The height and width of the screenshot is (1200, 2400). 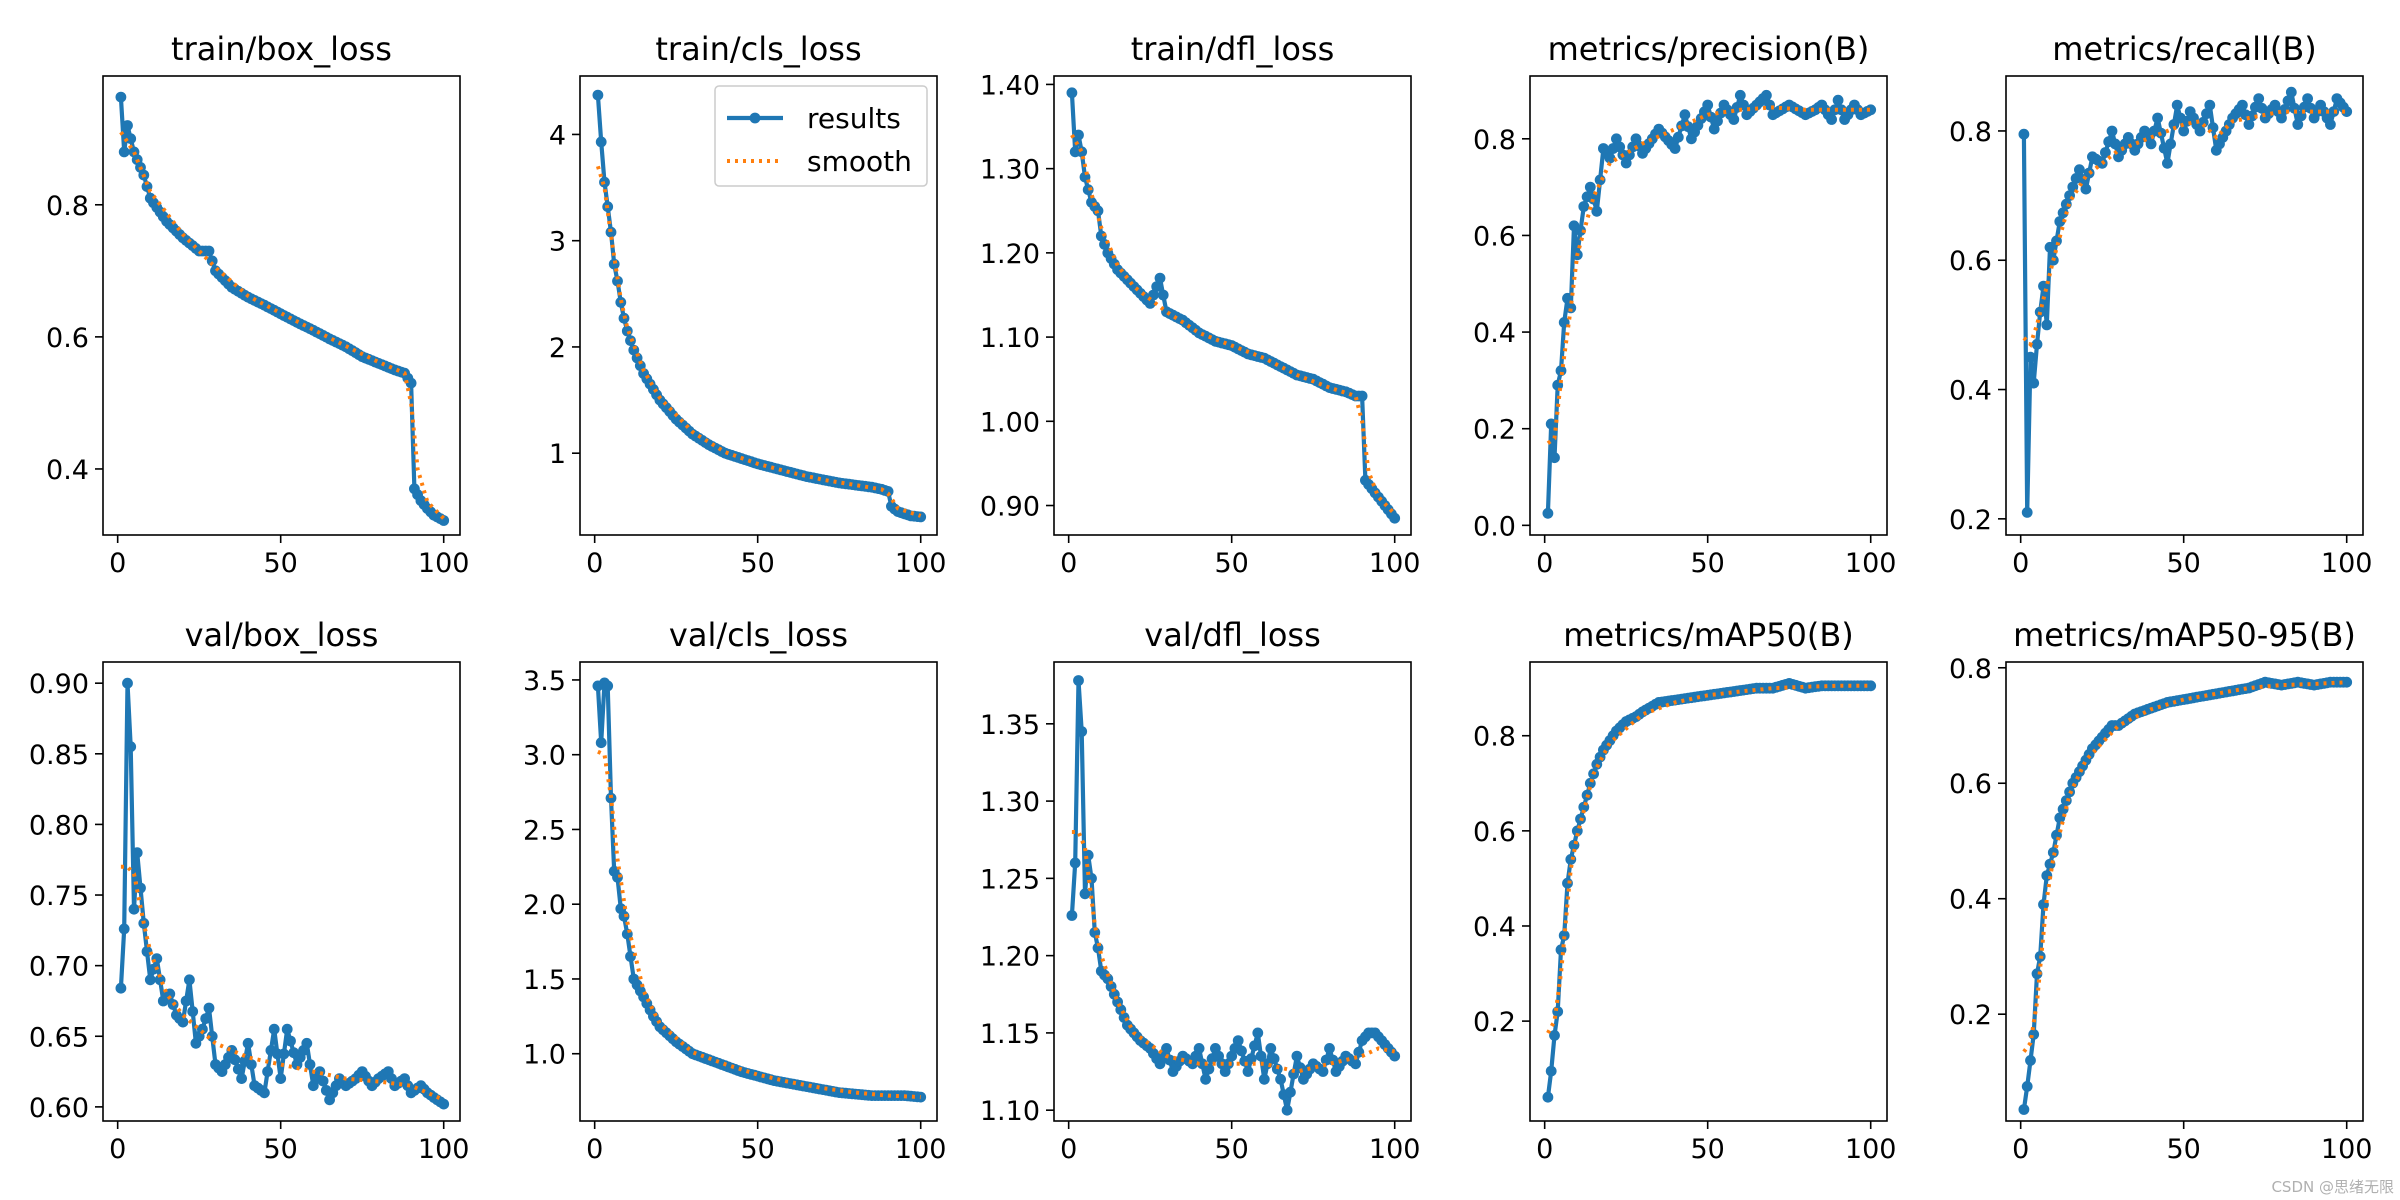 What do you see at coordinates (59, 825) in the screenshot?
I see `y-tick-label: 0.80` at bounding box center [59, 825].